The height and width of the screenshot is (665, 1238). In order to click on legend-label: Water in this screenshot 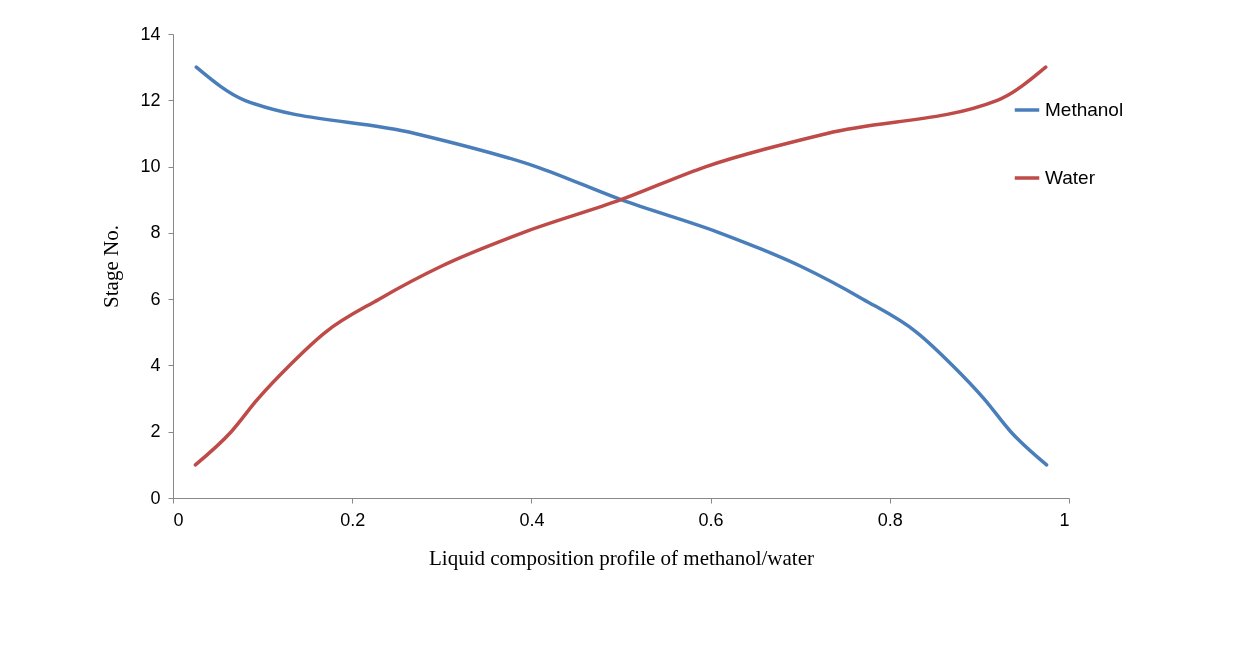, I will do `click(1070, 177)`.